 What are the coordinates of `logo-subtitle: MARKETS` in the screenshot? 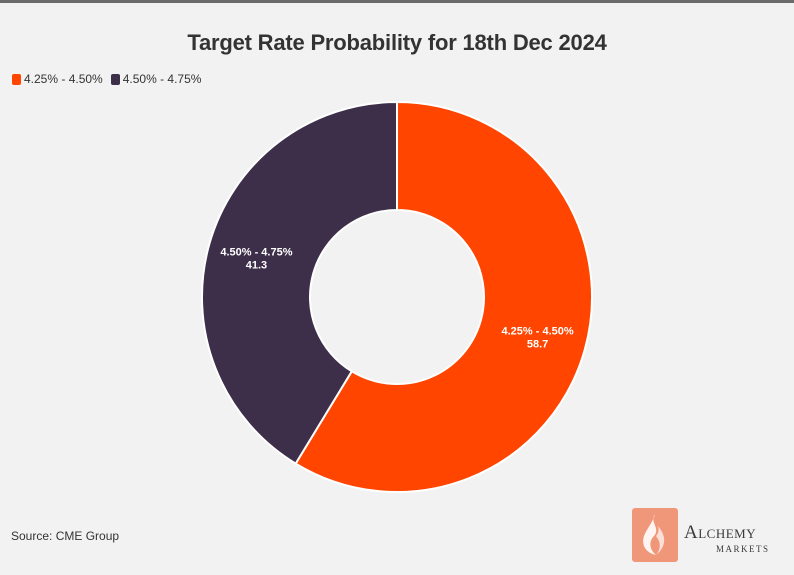 It's located at (743, 549).